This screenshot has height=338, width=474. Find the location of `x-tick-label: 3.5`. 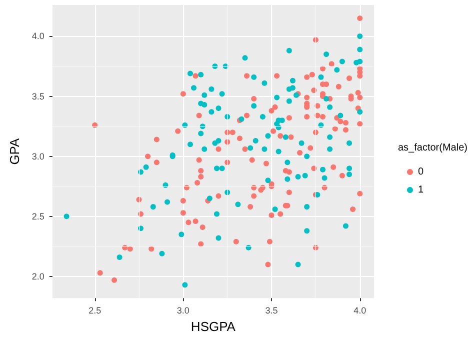

x-tick-label: 3.5 is located at coordinates (271, 311).